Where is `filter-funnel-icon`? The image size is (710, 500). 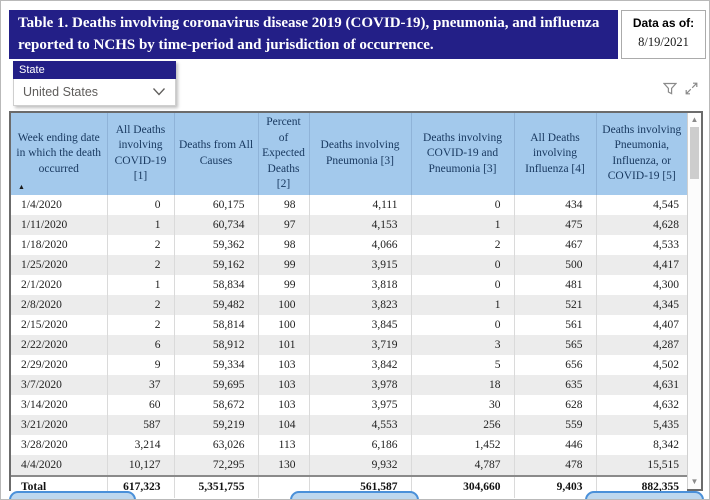 filter-funnel-icon is located at coordinates (670, 88).